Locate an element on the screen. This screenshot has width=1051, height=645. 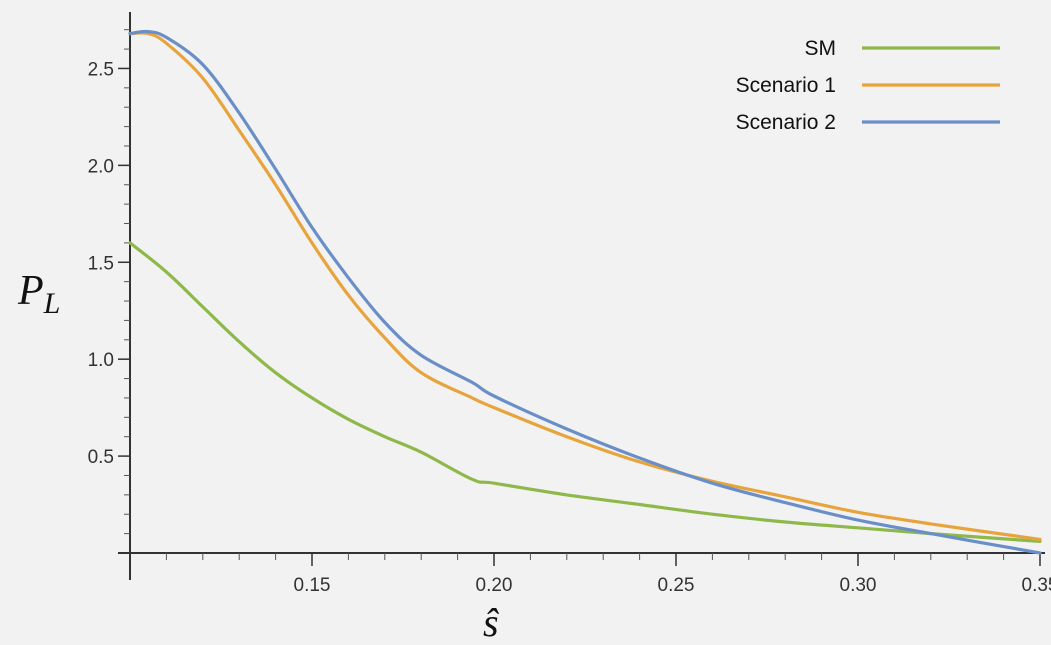
x-tick-label: 0.20 is located at coordinates (494, 585).